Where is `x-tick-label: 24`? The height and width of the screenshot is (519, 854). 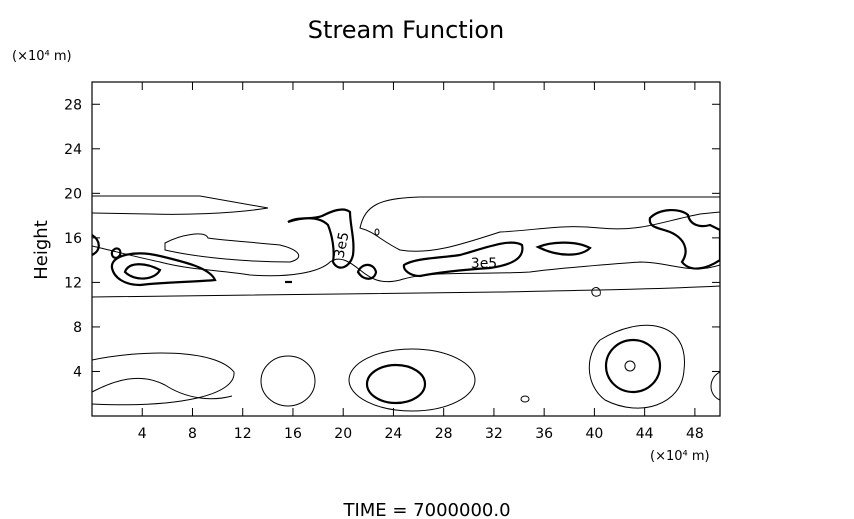
x-tick-label: 24 is located at coordinates (394, 434).